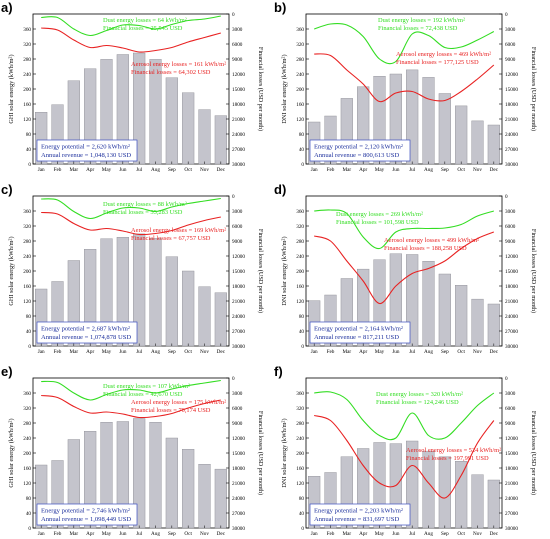 Image resolution: width=550 pixels, height=539 pixels. What do you see at coordinates (300, 212) in the screenshot?
I see `left-tick-label: 360` at bounding box center [300, 212].